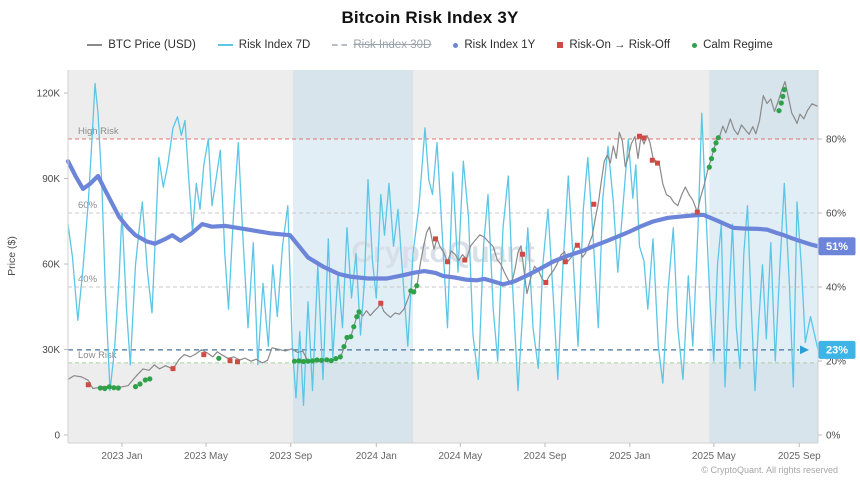  What do you see at coordinates (460, 456) in the screenshot?
I see `x-tick-label: 2024 May` at bounding box center [460, 456].